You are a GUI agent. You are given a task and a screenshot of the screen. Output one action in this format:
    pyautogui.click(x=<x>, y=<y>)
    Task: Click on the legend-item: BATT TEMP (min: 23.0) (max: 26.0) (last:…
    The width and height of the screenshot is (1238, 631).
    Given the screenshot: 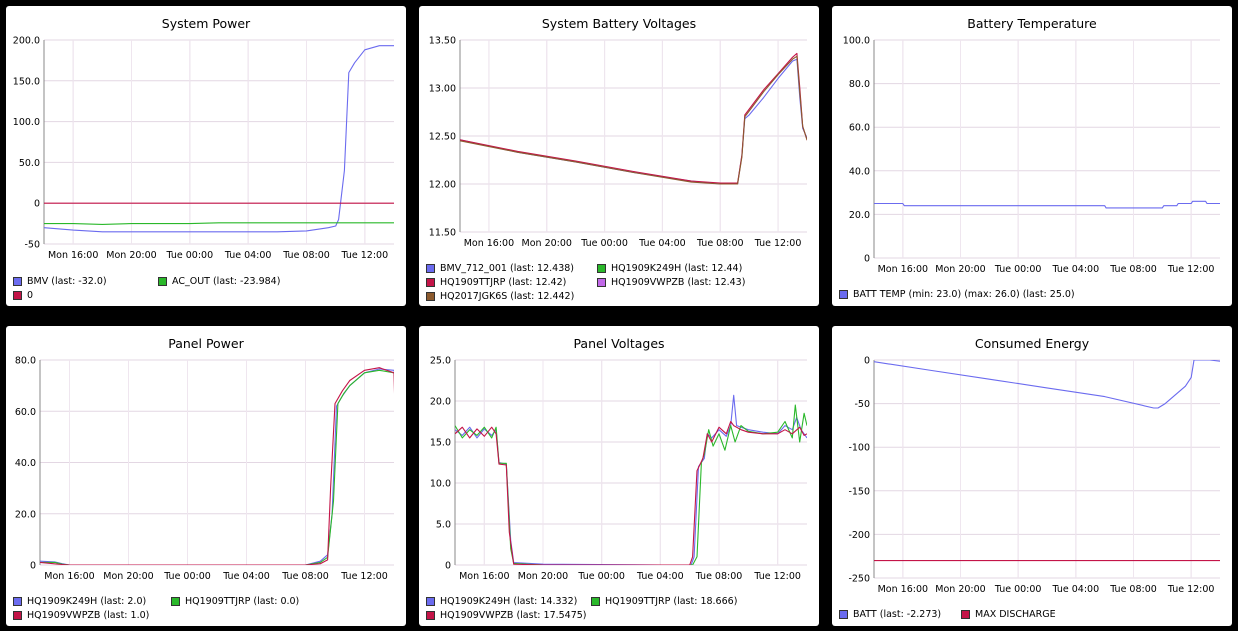 What is the action you would take?
    pyautogui.click(x=989, y=294)
    